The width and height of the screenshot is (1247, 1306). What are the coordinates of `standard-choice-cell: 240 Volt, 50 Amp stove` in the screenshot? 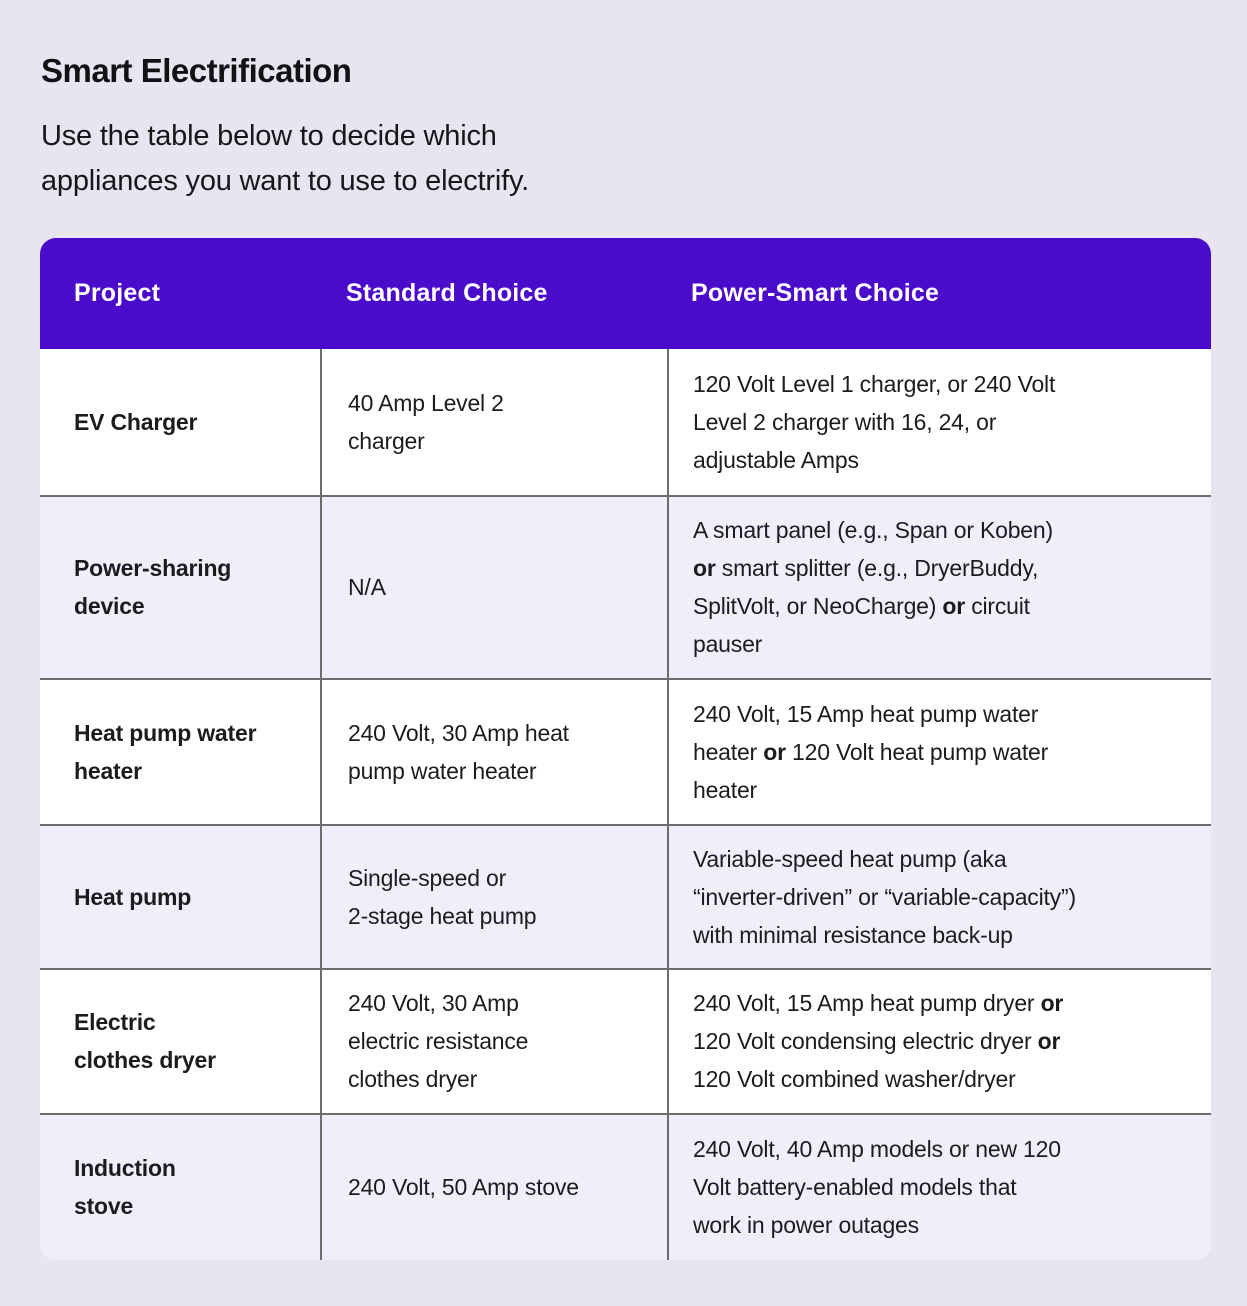 It's located at (493, 1187).